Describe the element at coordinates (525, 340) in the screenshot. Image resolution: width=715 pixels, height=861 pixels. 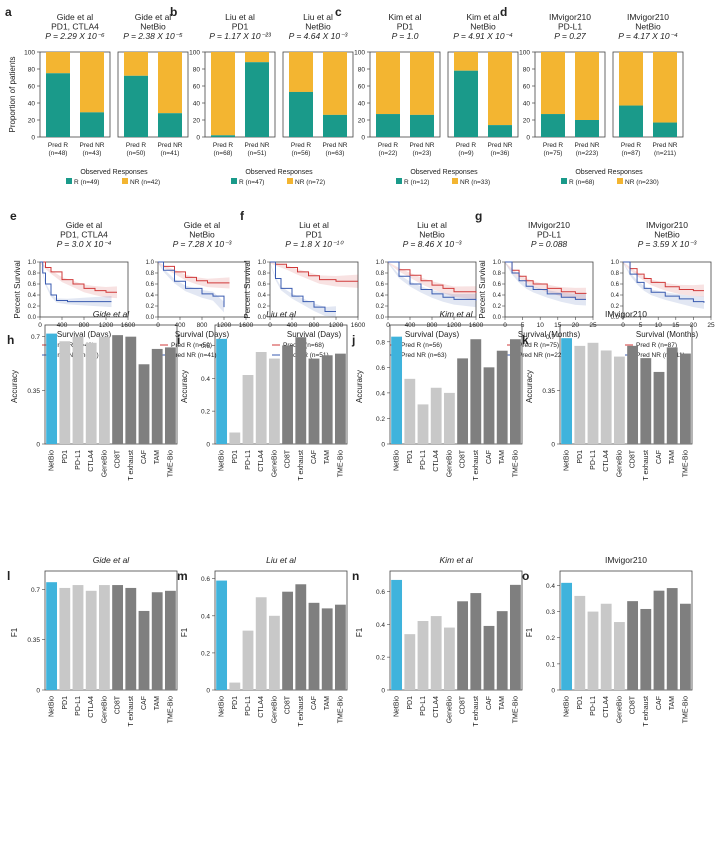
I see `panel-letter-k: k` at that location.